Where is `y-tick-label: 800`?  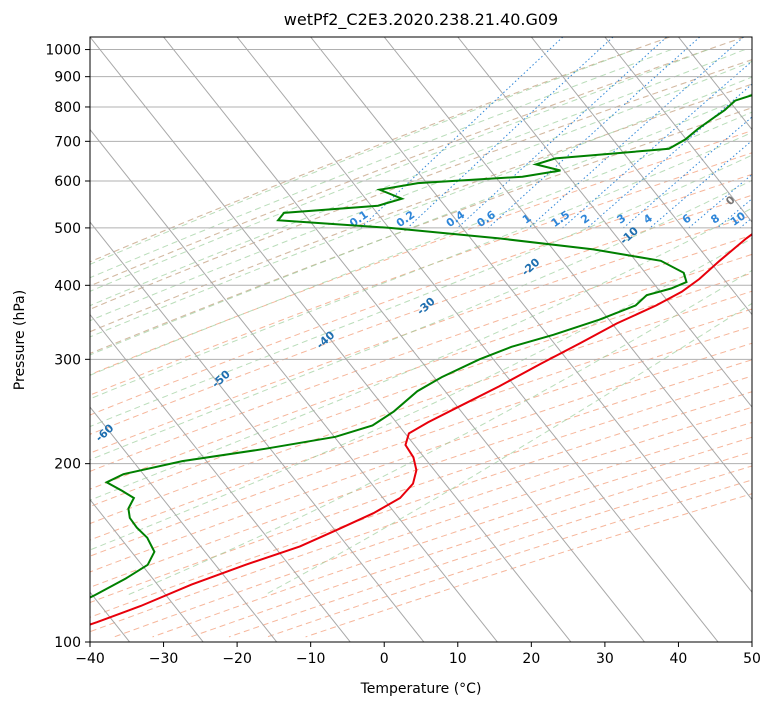
y-tick-label: 800 is located at coordinates (67, 108).